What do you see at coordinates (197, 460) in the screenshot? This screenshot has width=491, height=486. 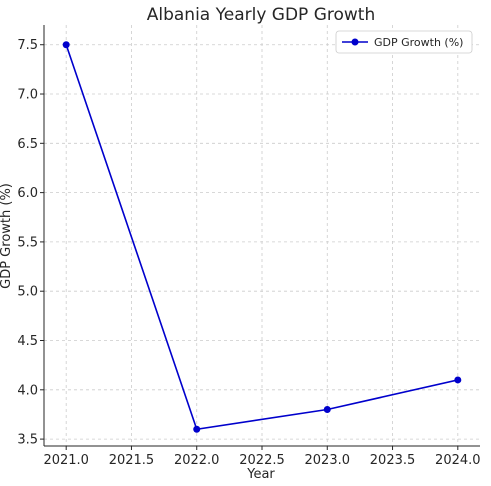 I see `x-tick-label: 2022.0` at bounding box center [197, 460].